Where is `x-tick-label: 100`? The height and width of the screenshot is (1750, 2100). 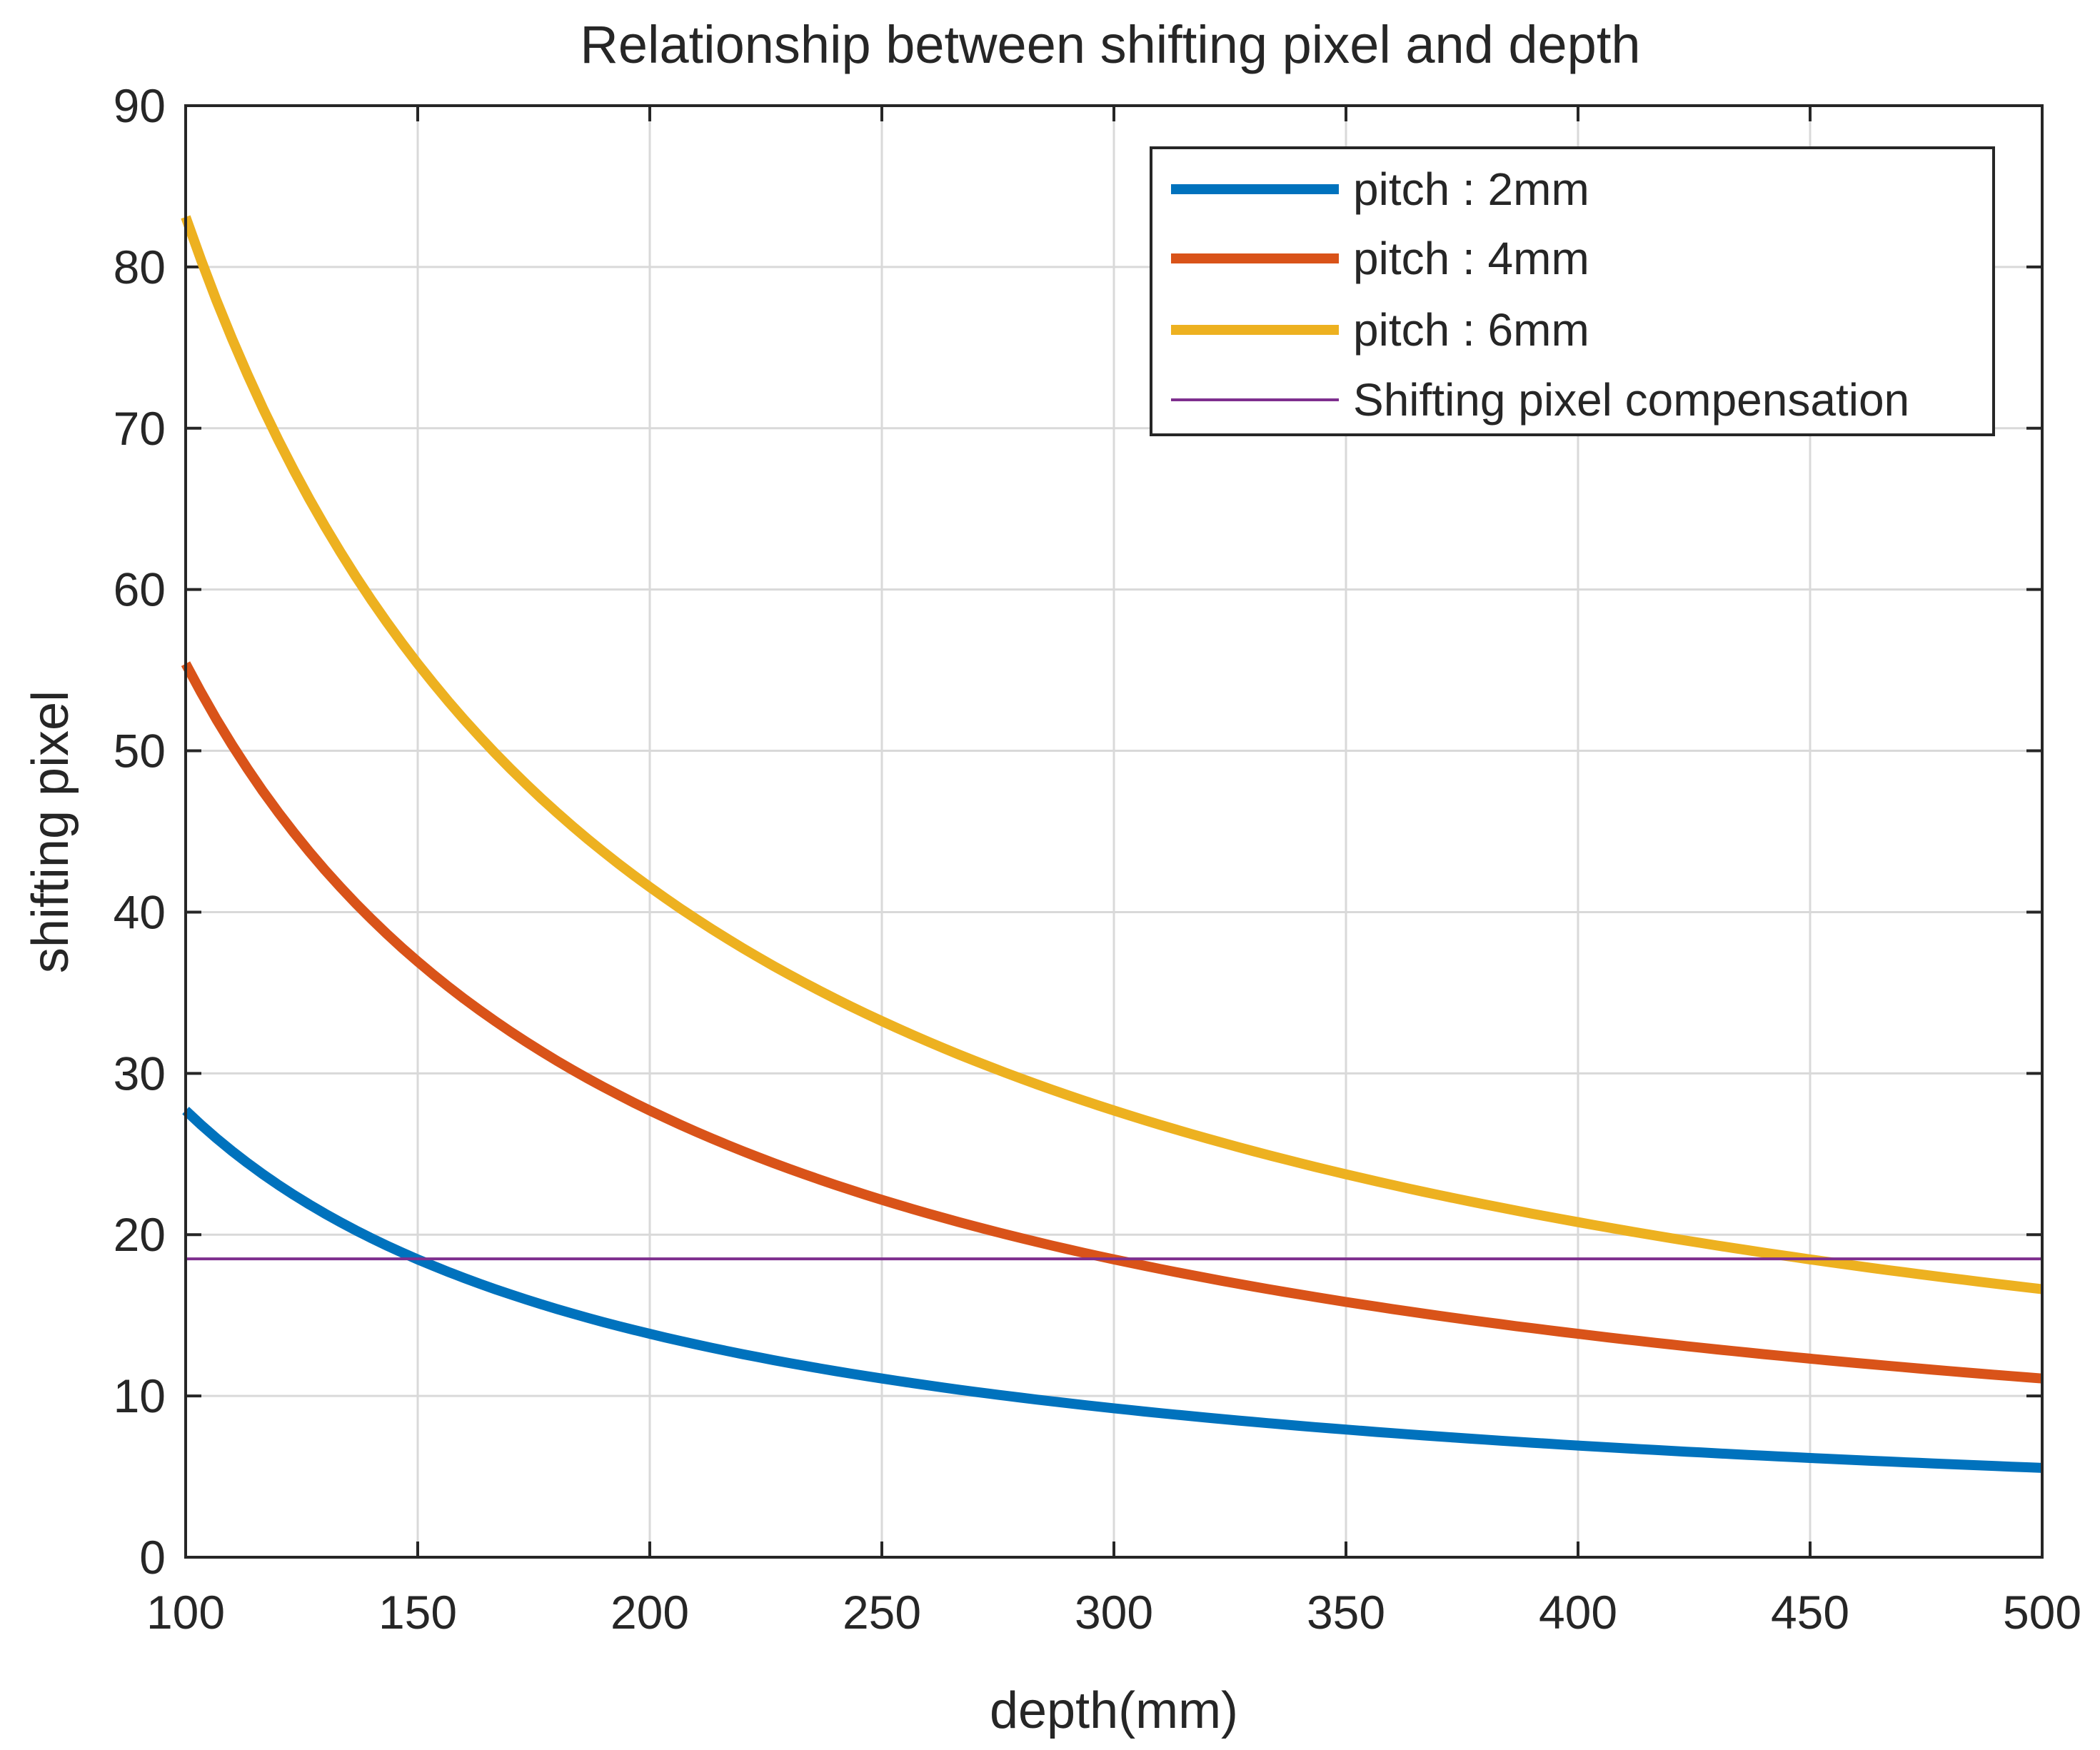 x-tick-label: 100 is located at coordinates (185, 1613).